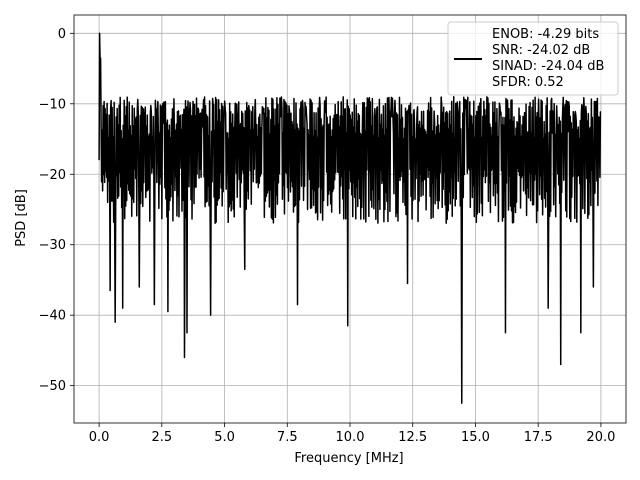  What do you see at coordinates (52, 386) in the screenshot?
I see `y-tick-label: −50` at bounding box center [52, 386].